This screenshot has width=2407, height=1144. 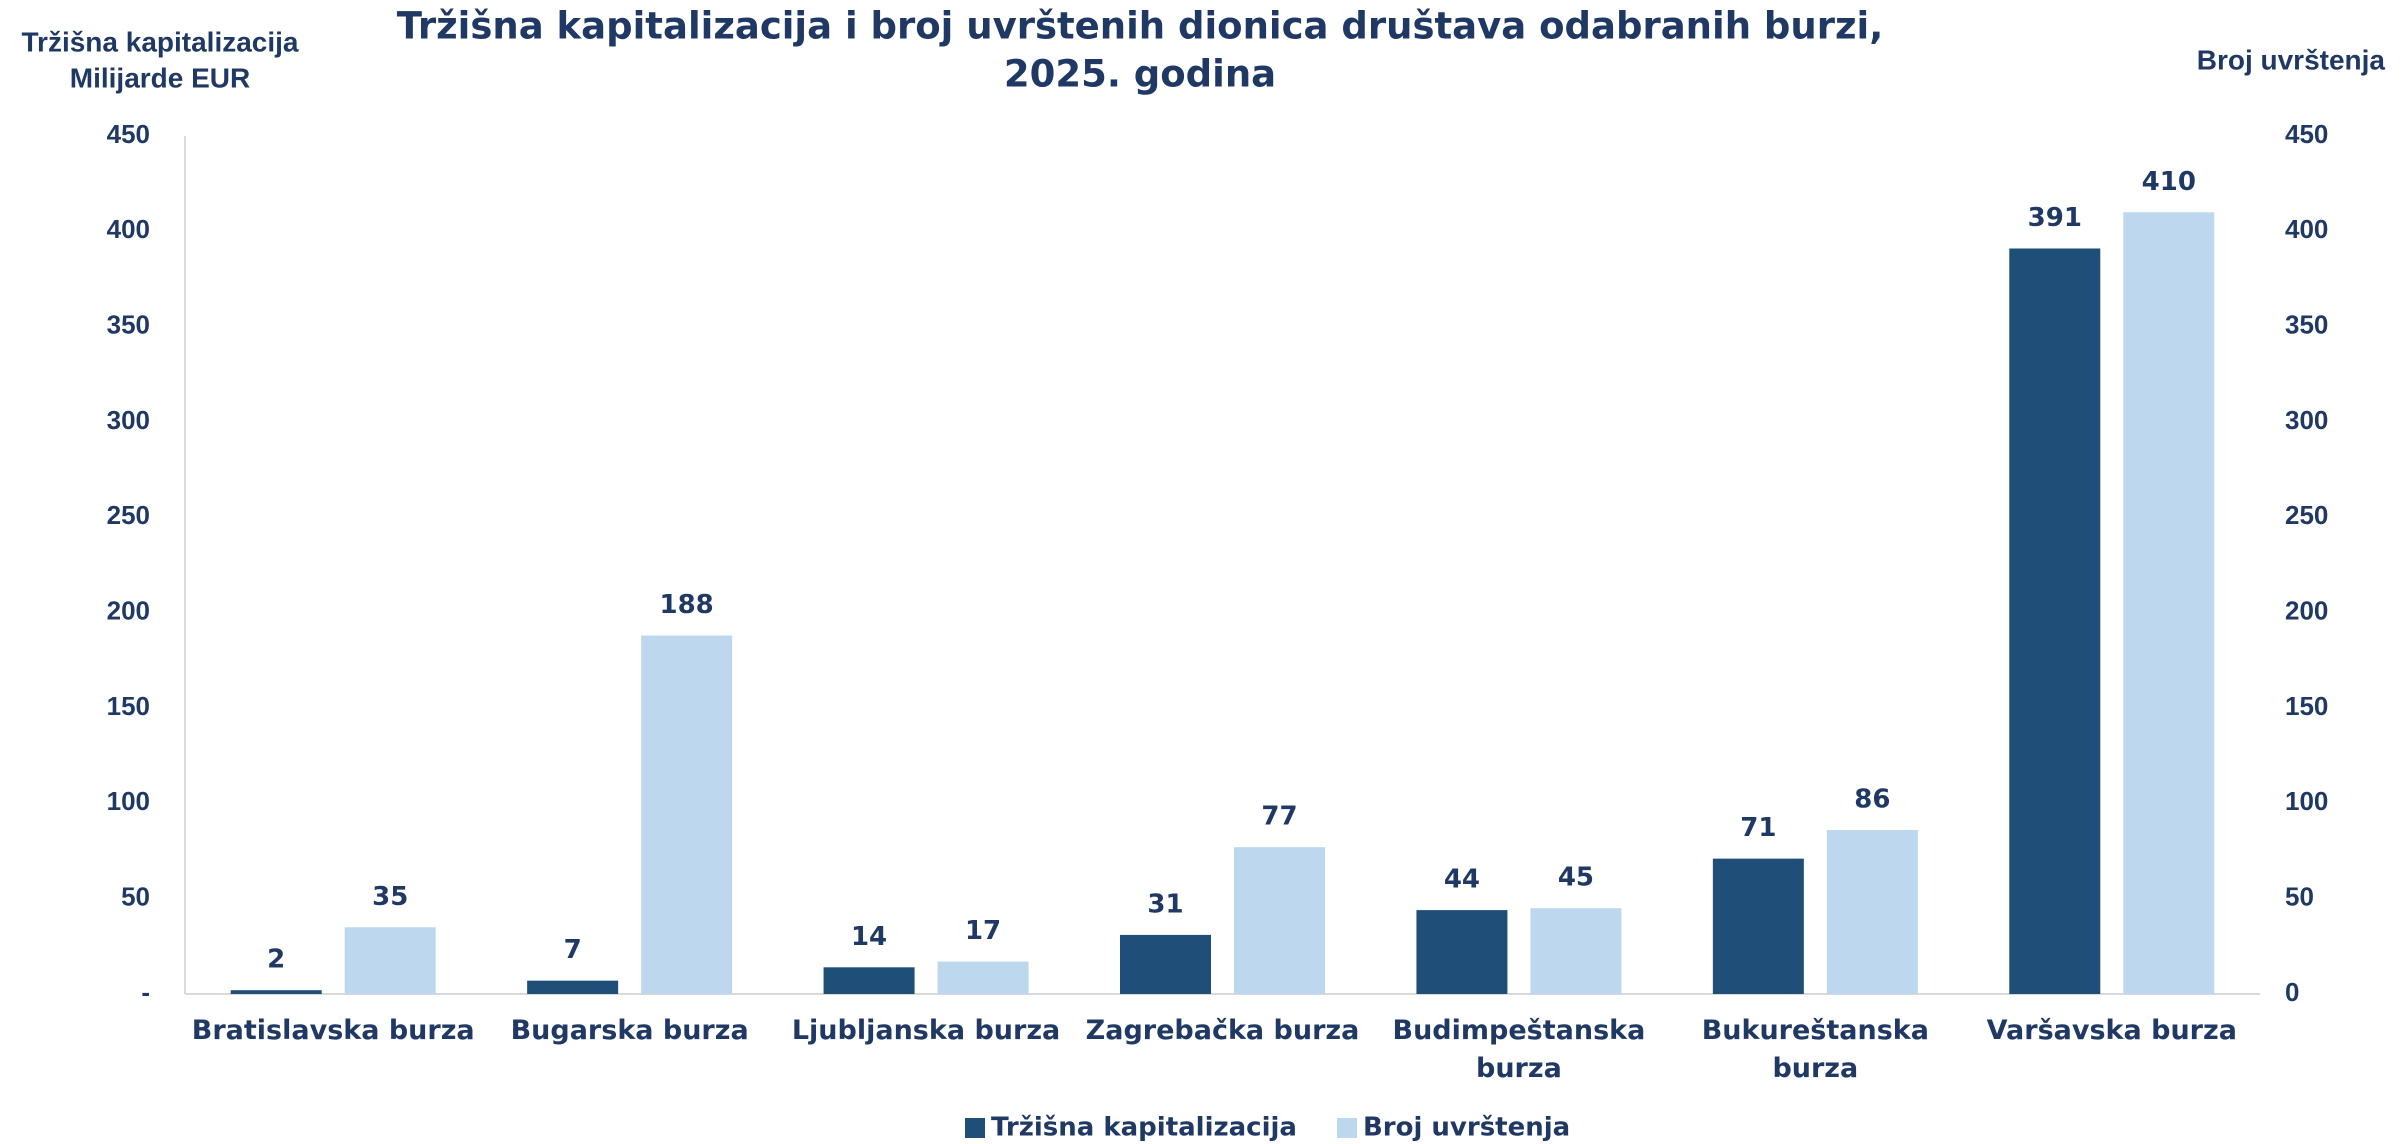 I want to click on data-label: 77, so click(x=1279, y=817).